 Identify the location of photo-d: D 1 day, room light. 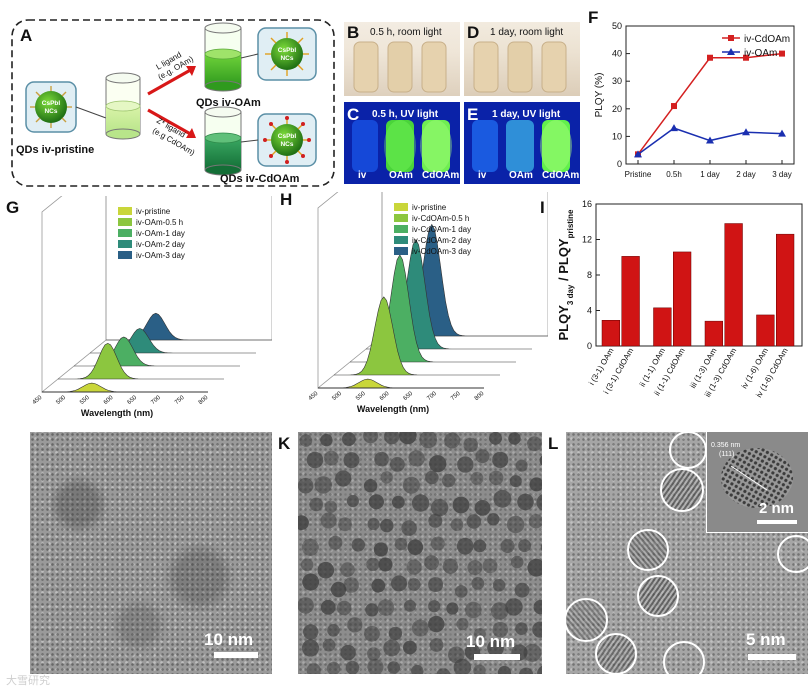
(522, 59).